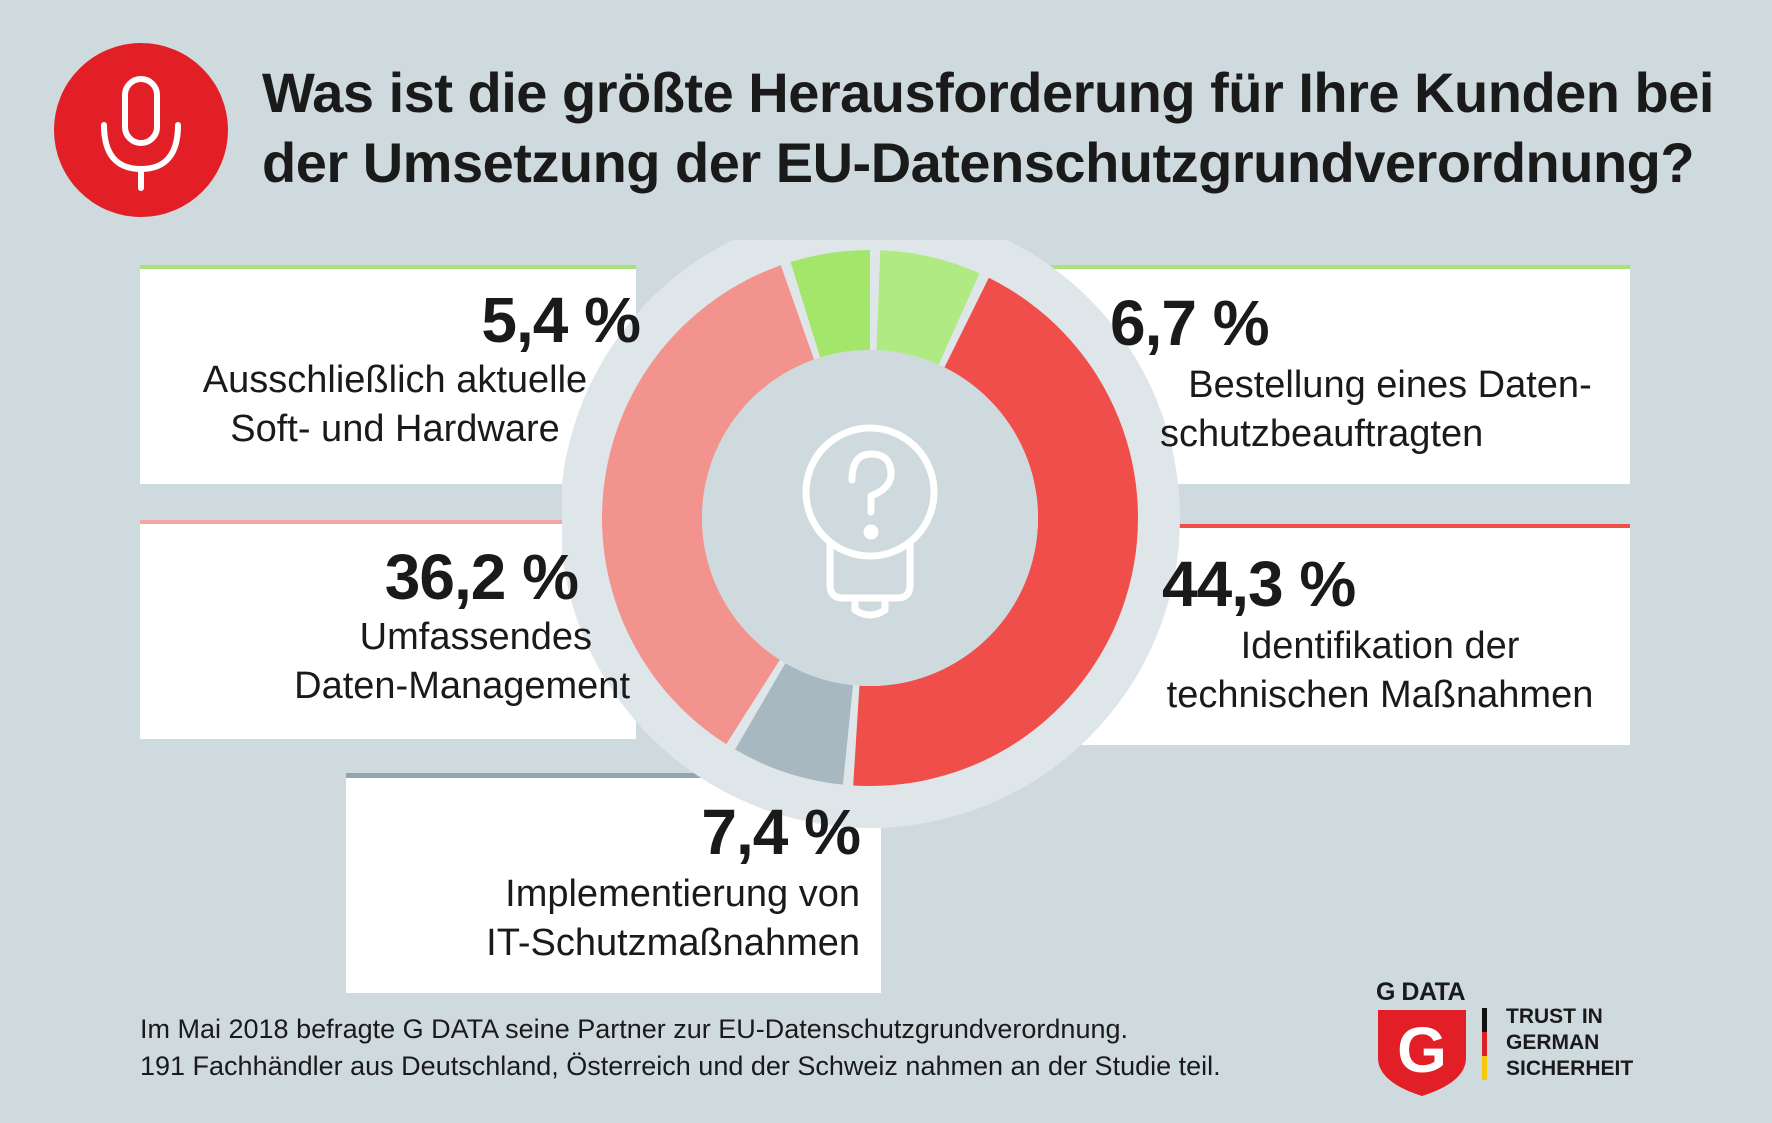 Image resolution: width=1772 pixels, height=1123 pixels. Describe the element at coordinates (1259, 584) in the screenshot. I see `data-label-value: 44,3 %` at that location.